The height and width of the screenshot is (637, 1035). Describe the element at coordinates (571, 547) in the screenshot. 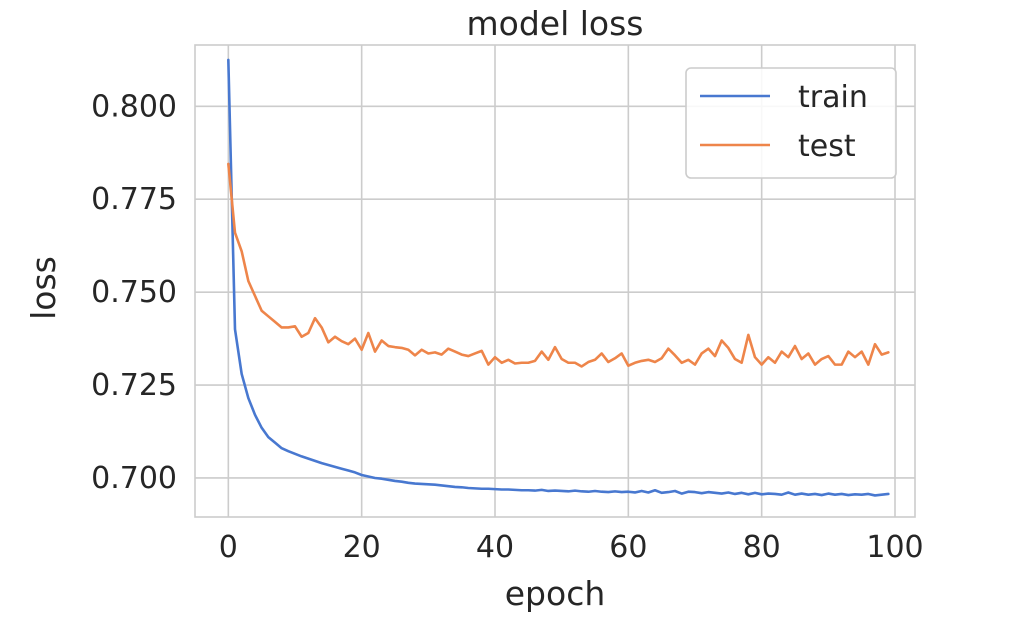

I see `x-tick-labels: 0 20 40 60 80 100` at that location.